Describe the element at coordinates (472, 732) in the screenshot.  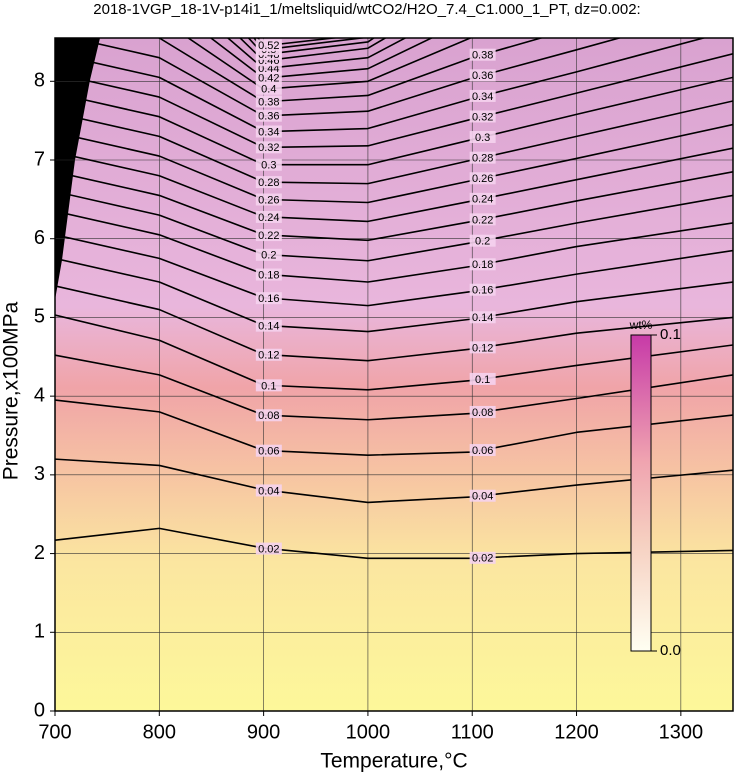
I see `x-tick-label: 1100` at that location.